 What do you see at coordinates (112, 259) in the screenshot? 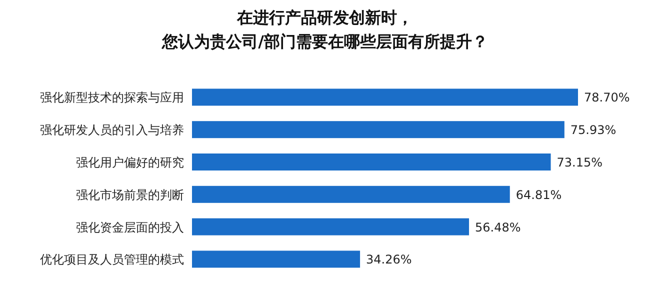
I see `category-label: 优化项目及人员管理的模式` at bounding box center [112, 259].